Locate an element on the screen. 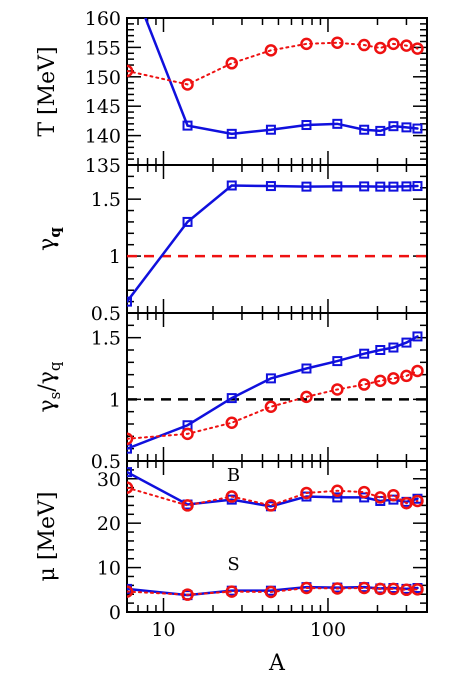 This screenshot has height=696, width=463. y-tick-label: 155 is located at coordinates (103, 48).